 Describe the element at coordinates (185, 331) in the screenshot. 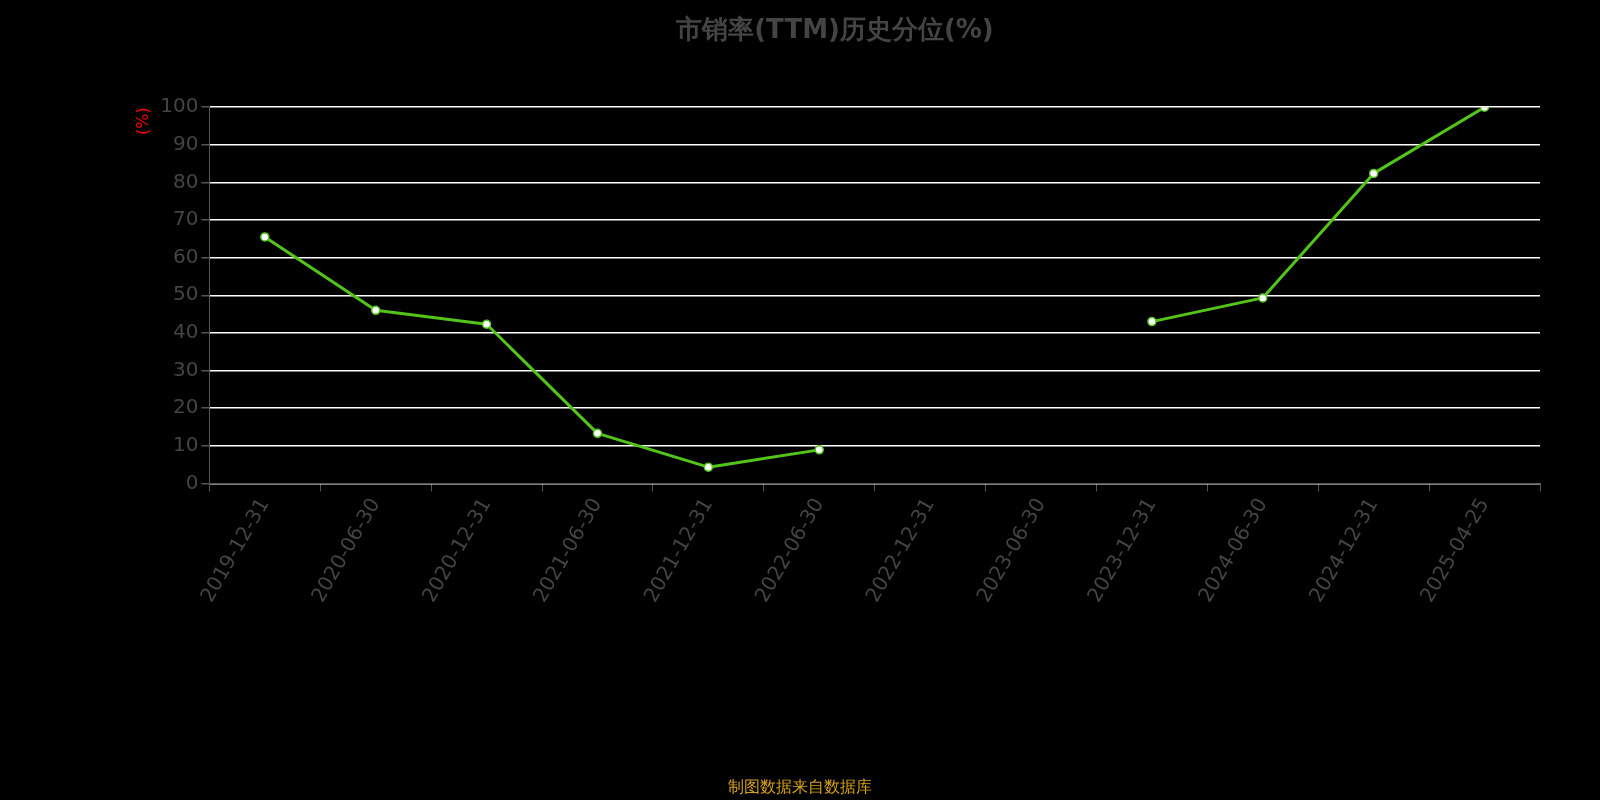

I see `y-tick-label: 40` at that location.